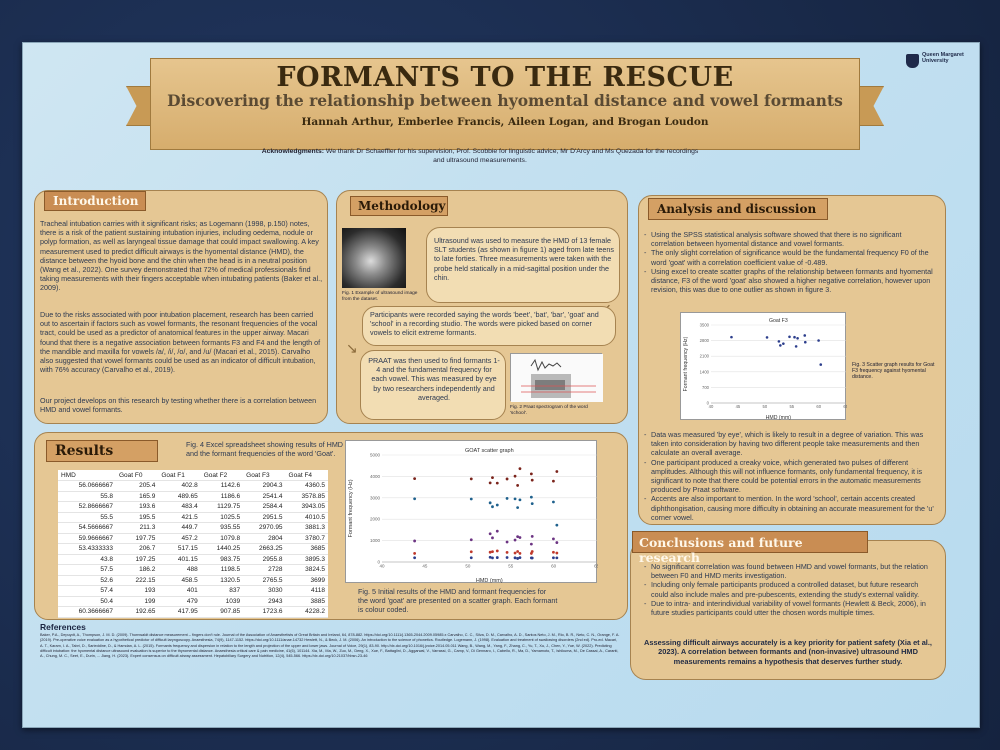 The width and height of the screenshot is (1000, 750). I want to click on table-cell: 2951.5, so click(264, 517).